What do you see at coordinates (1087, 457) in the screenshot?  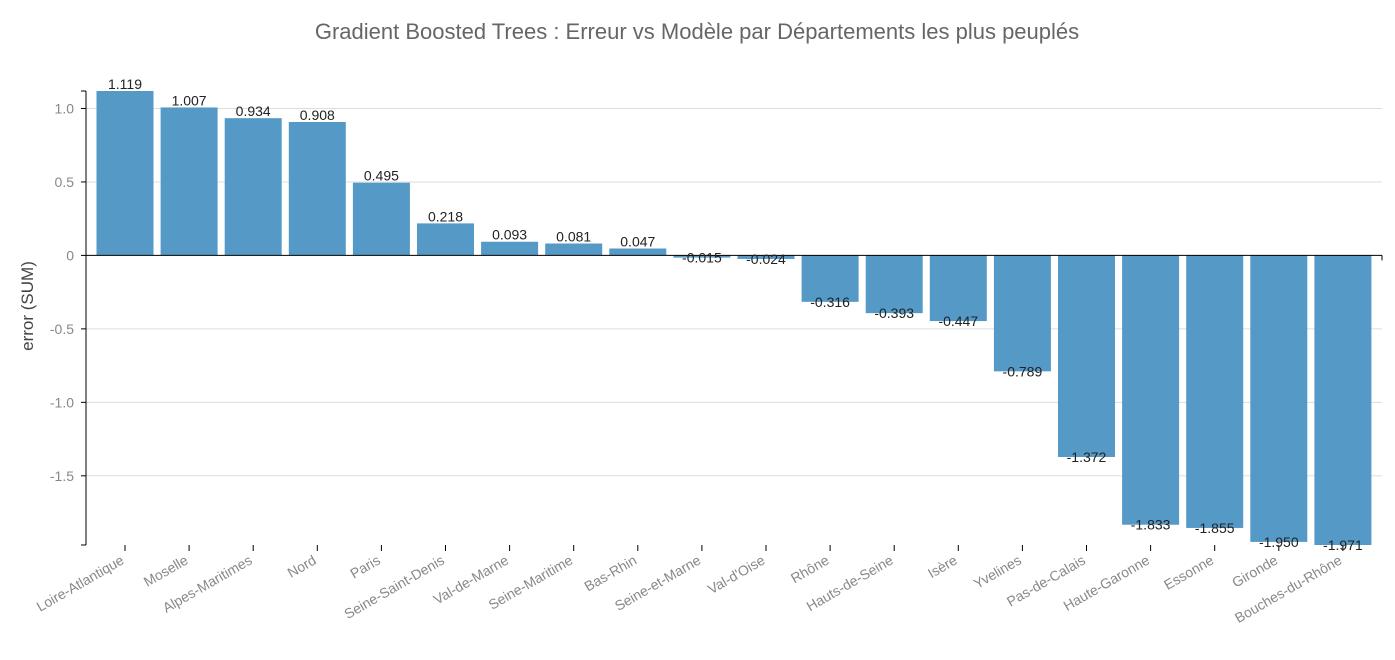 I see `data-label: -1.372` at bounding box center [1087, 457].